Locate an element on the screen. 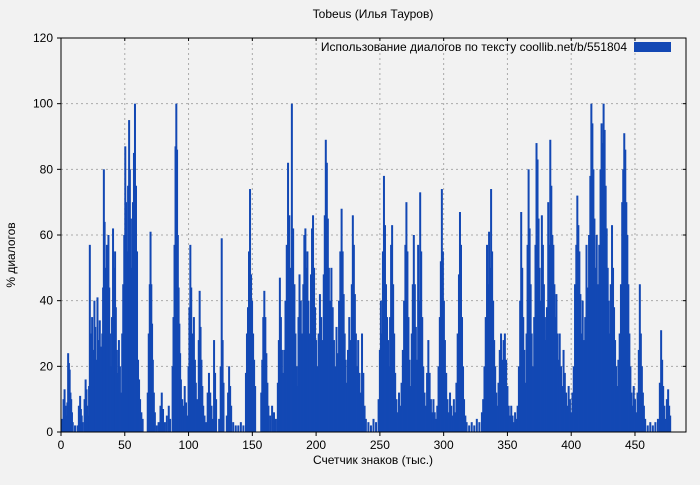 The width and height of the screenshot is (700, 485). legend-swatch is located at coordinates (652, 47).